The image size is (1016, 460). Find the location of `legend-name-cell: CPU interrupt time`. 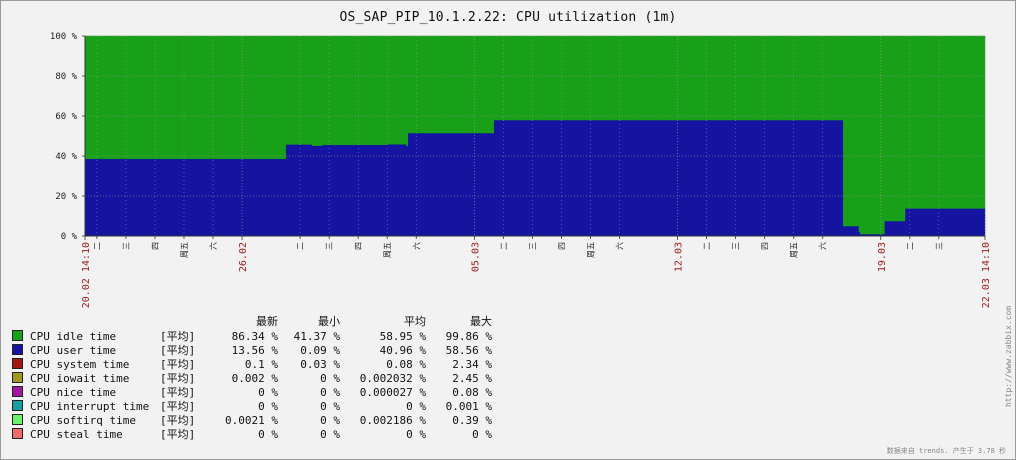

legend-name-cell: CPU interrupt time is located at coordinates (86, 407).